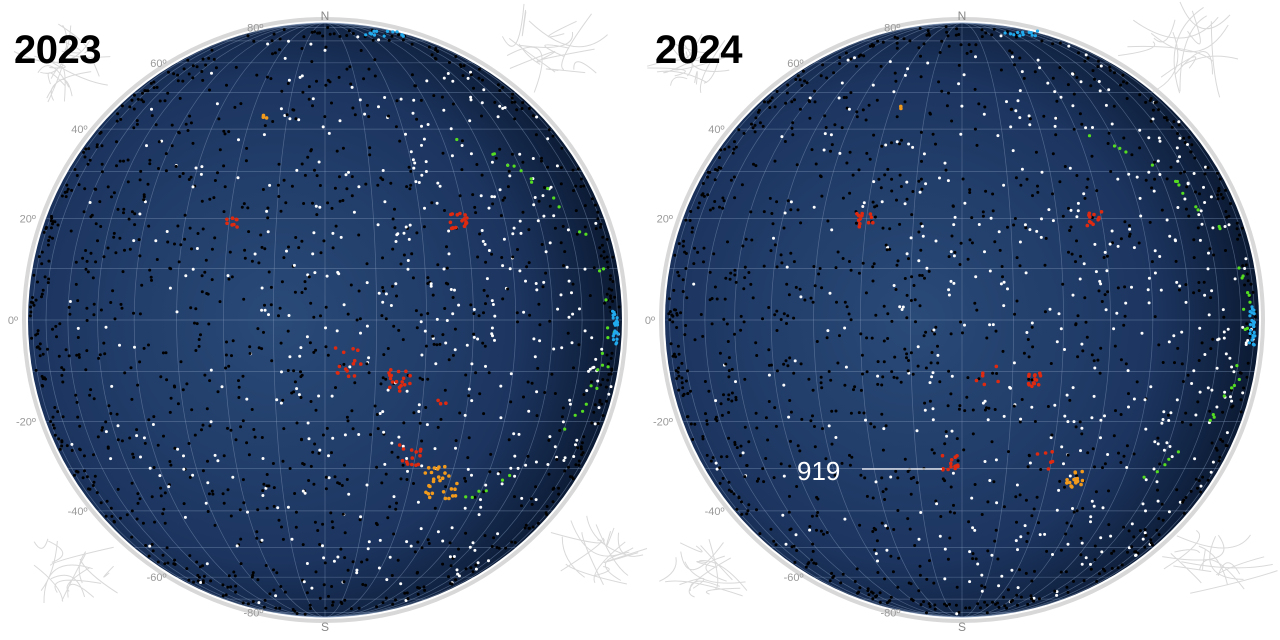  I want to click on shower-radiant-dot, so click(984, 384).